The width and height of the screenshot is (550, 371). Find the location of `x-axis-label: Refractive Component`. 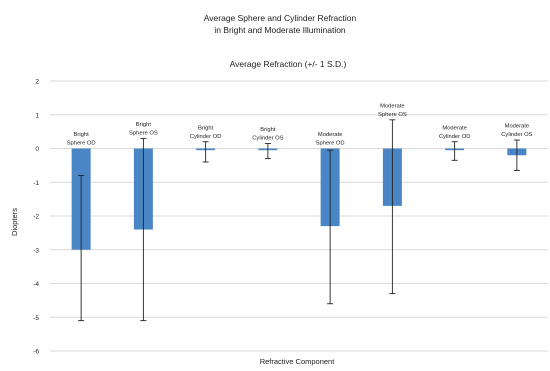

x-axis-label: Refractive Component is located at coordinates (298, 361).